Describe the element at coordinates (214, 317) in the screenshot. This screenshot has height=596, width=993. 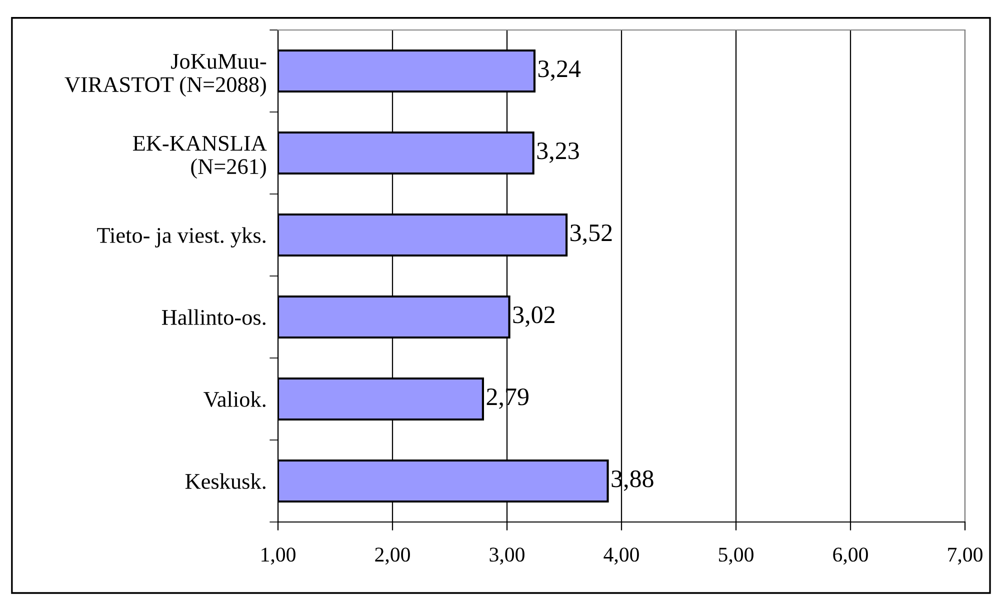
I see `y-tick-label: Hallinto-os.` at that location.